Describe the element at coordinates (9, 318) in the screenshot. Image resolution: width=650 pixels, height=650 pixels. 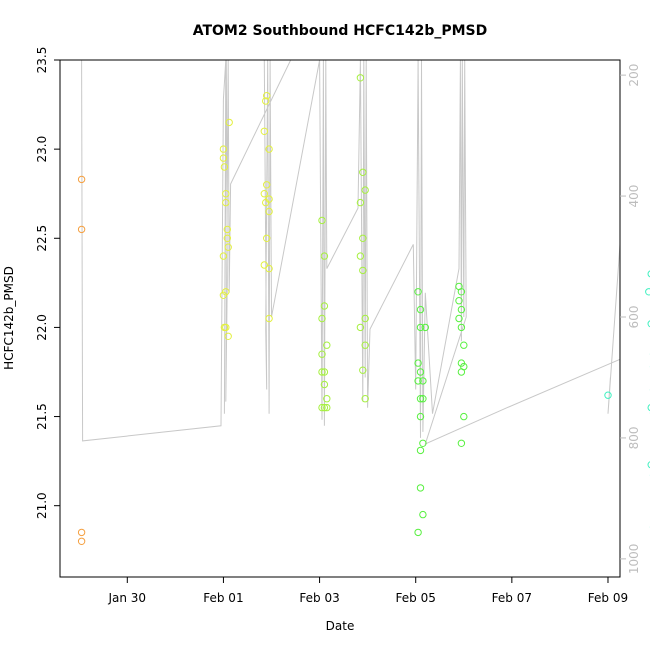
I see `y-axis-label: HCFC142b_PMSD` at that location.